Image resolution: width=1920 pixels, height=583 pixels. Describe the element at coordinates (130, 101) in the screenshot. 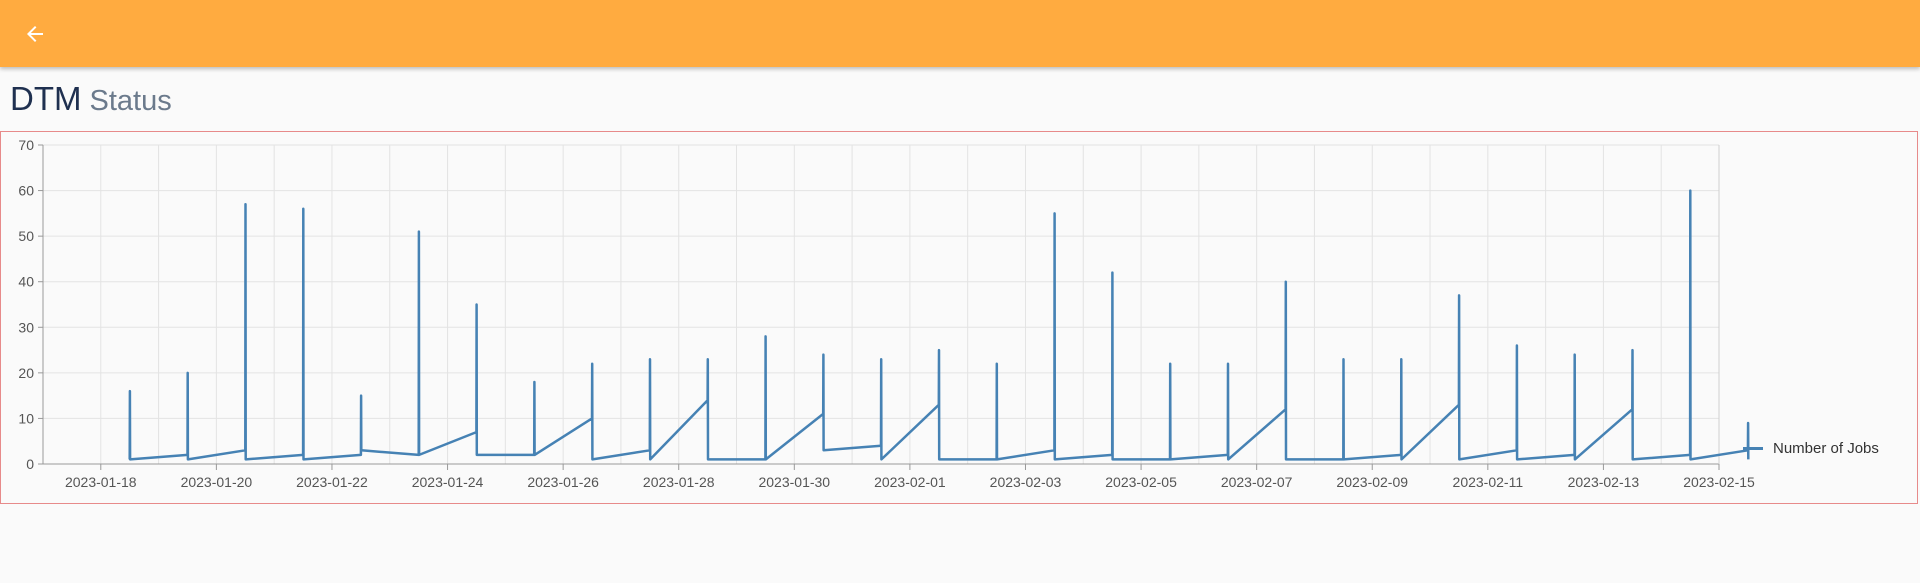

I see `page-subtitle: Status` at that location.